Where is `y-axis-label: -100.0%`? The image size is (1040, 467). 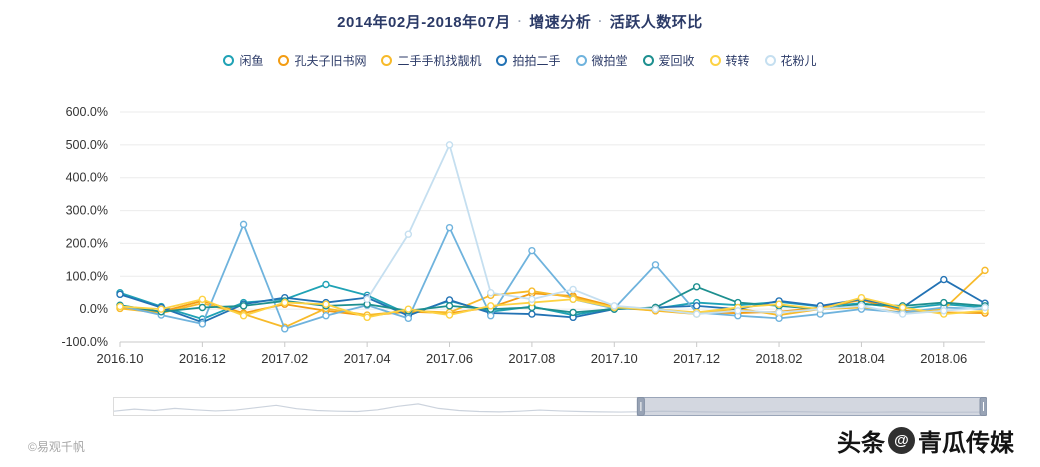
y-axis-label: -100.0% is located at coordinates (84, 342).